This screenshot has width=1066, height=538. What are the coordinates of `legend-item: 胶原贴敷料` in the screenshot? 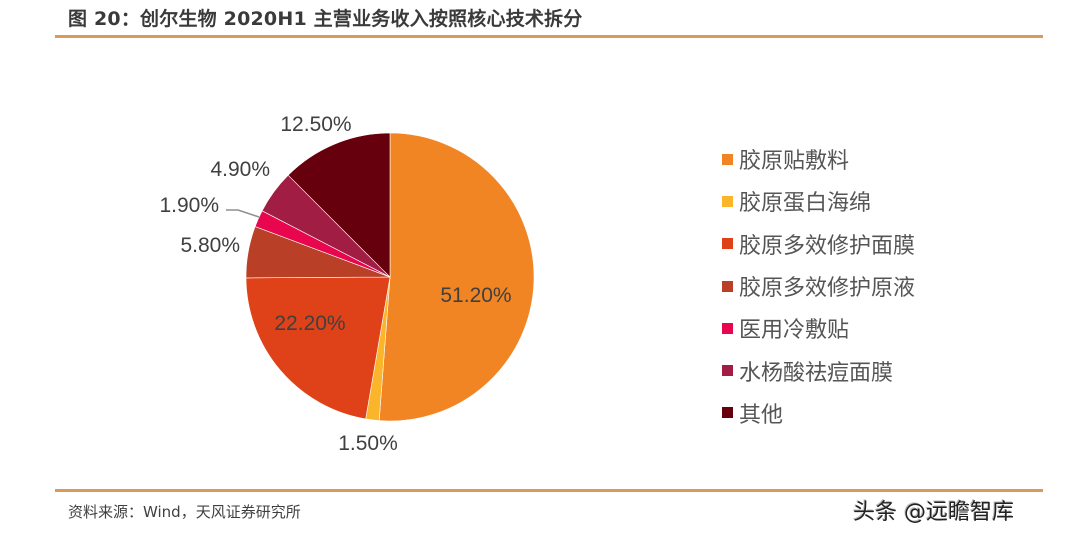 It's located at (818, 159).